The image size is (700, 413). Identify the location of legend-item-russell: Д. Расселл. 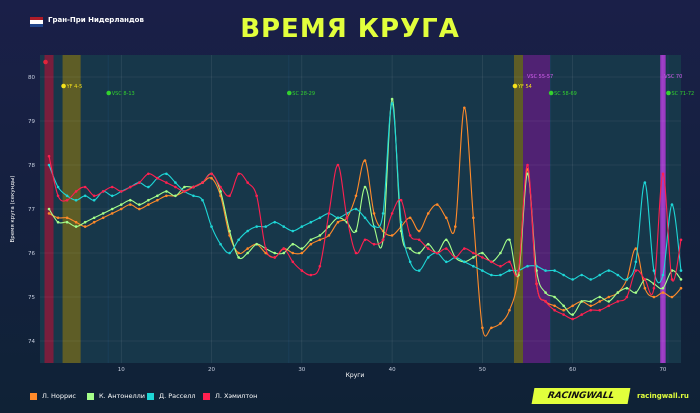
(171, 396).